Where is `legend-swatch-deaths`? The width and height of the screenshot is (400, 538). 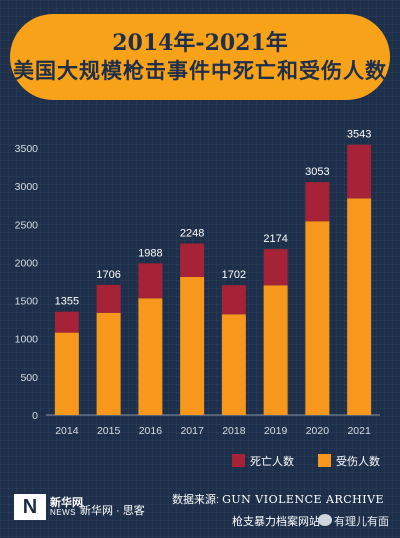
legend-swatch-deaths is located at coordinates (238, 460).